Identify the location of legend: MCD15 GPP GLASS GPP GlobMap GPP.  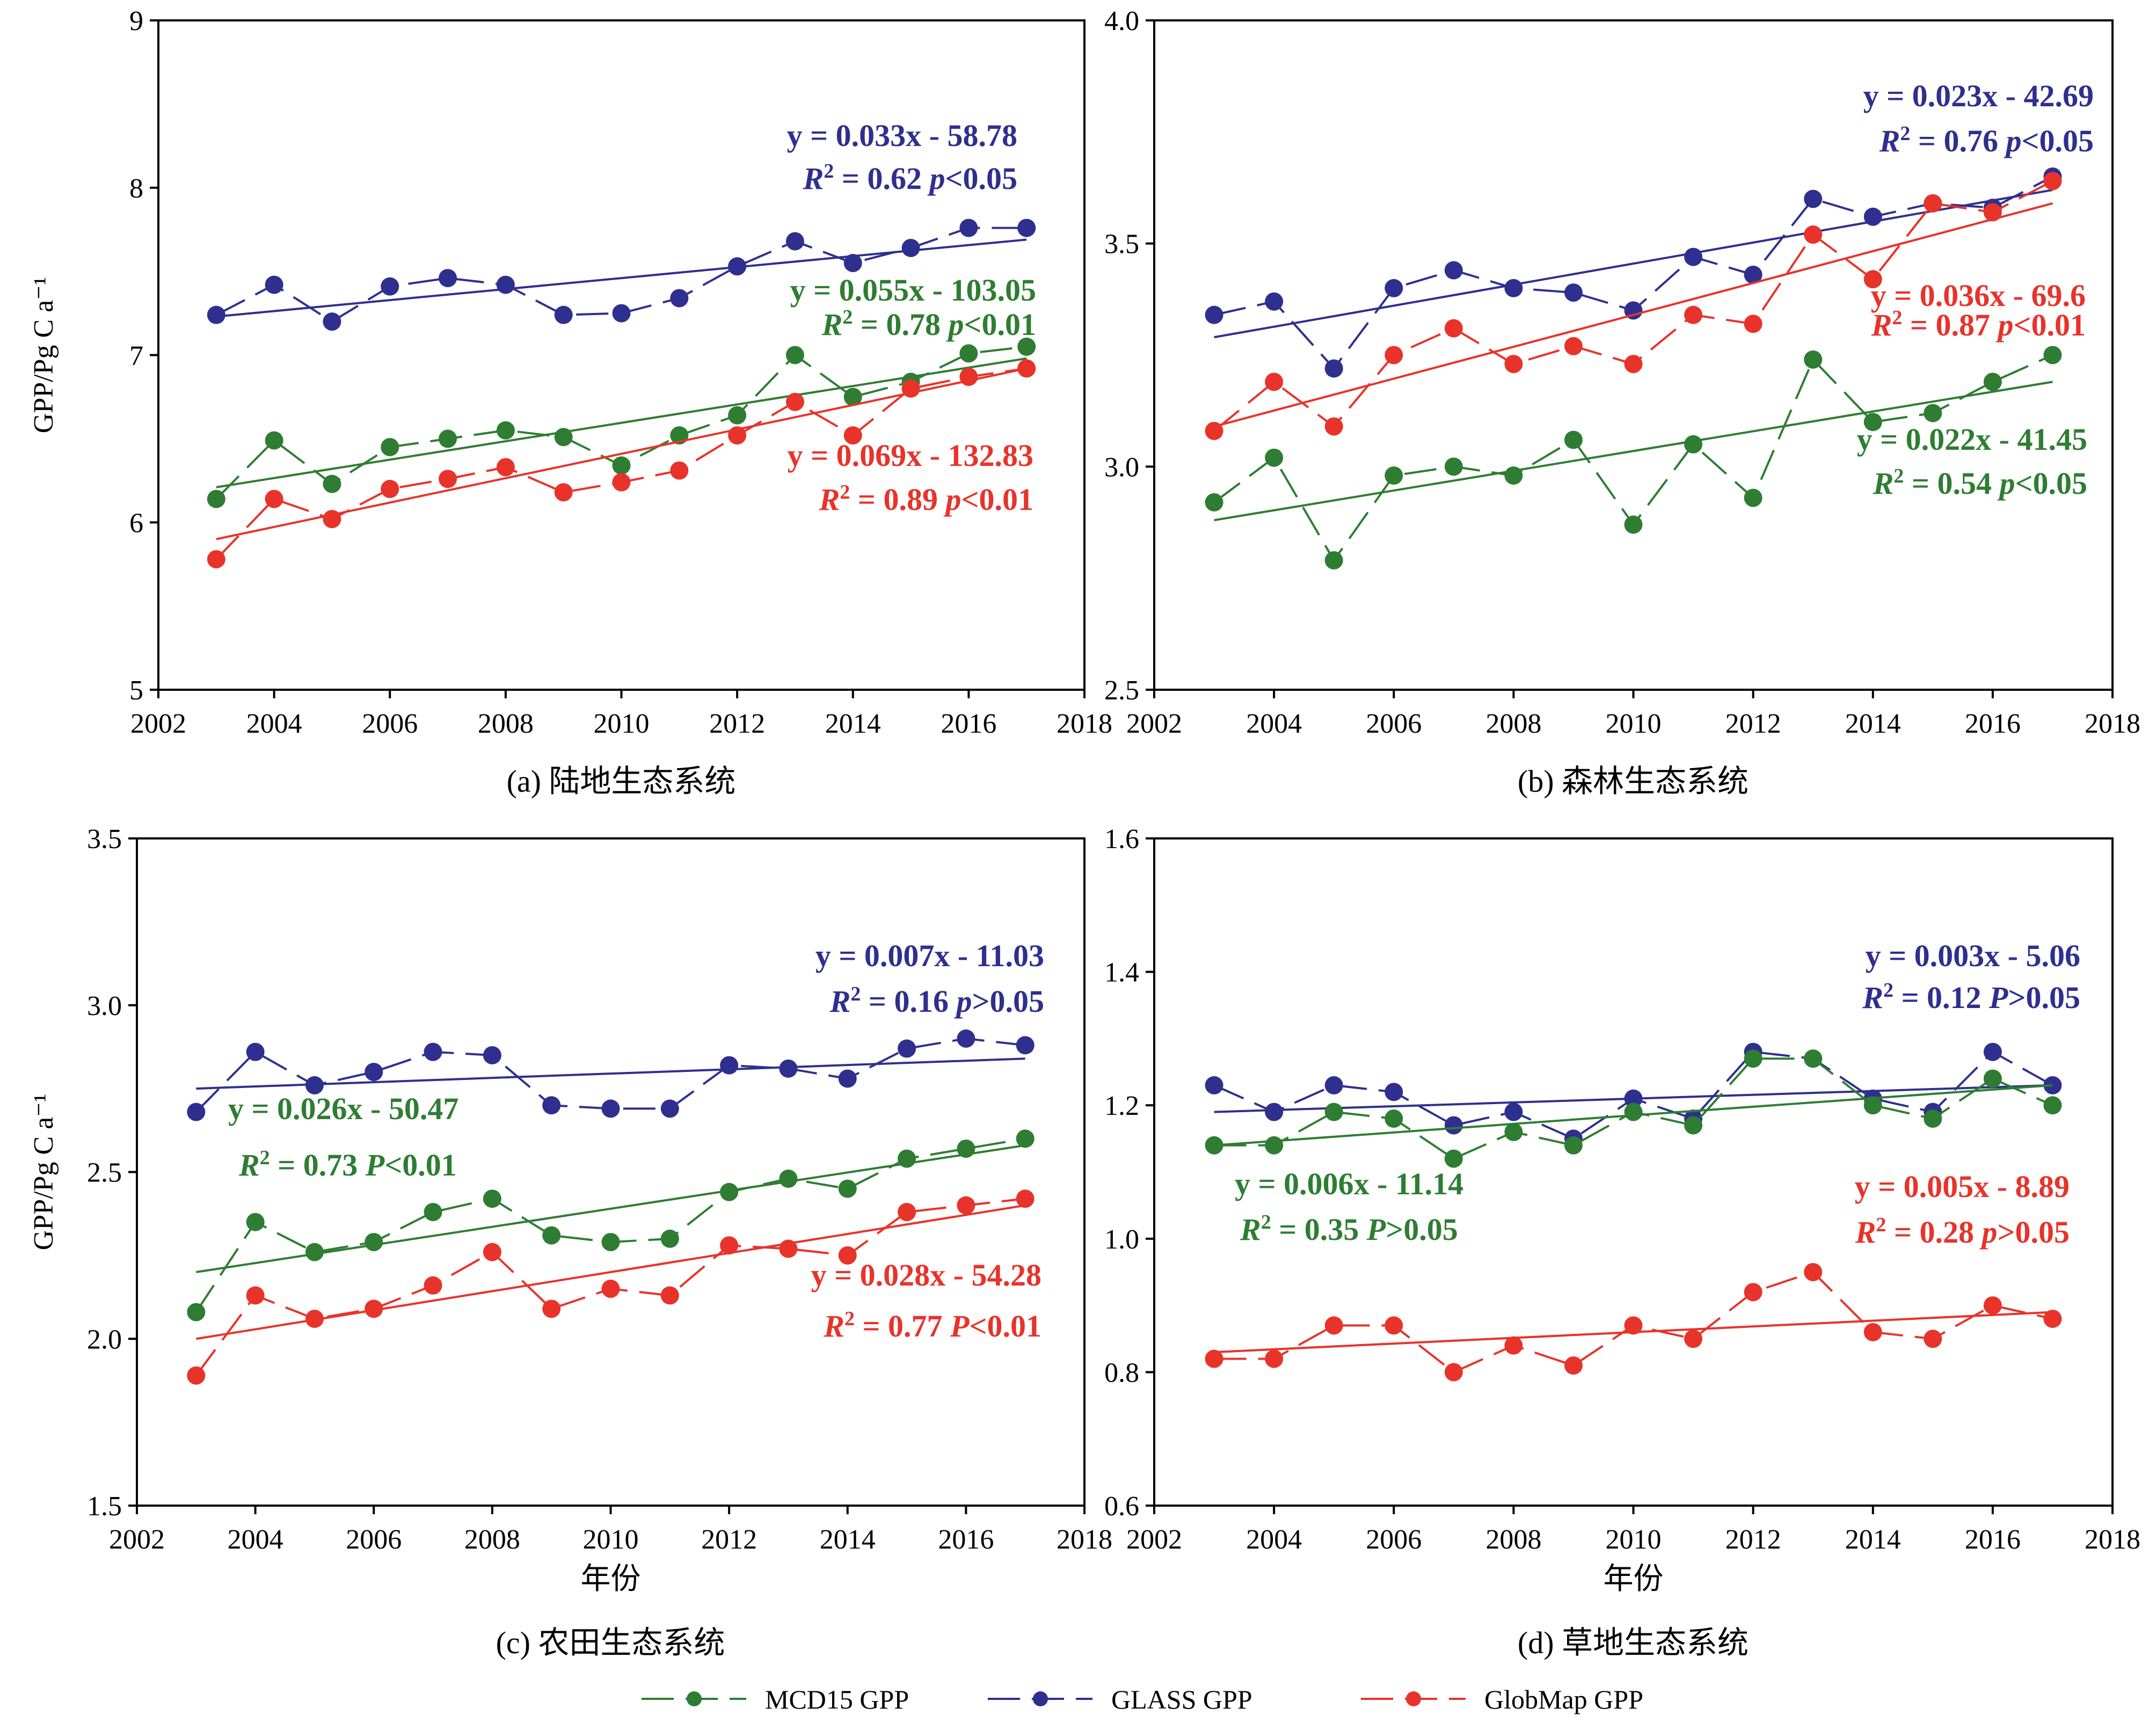
(1142, 1699).